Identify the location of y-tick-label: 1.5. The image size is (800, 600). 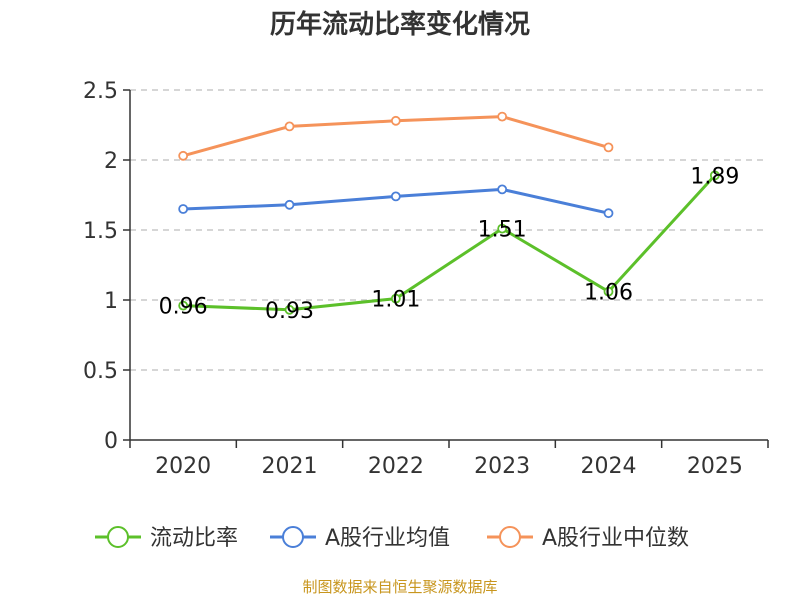
(100, 231).